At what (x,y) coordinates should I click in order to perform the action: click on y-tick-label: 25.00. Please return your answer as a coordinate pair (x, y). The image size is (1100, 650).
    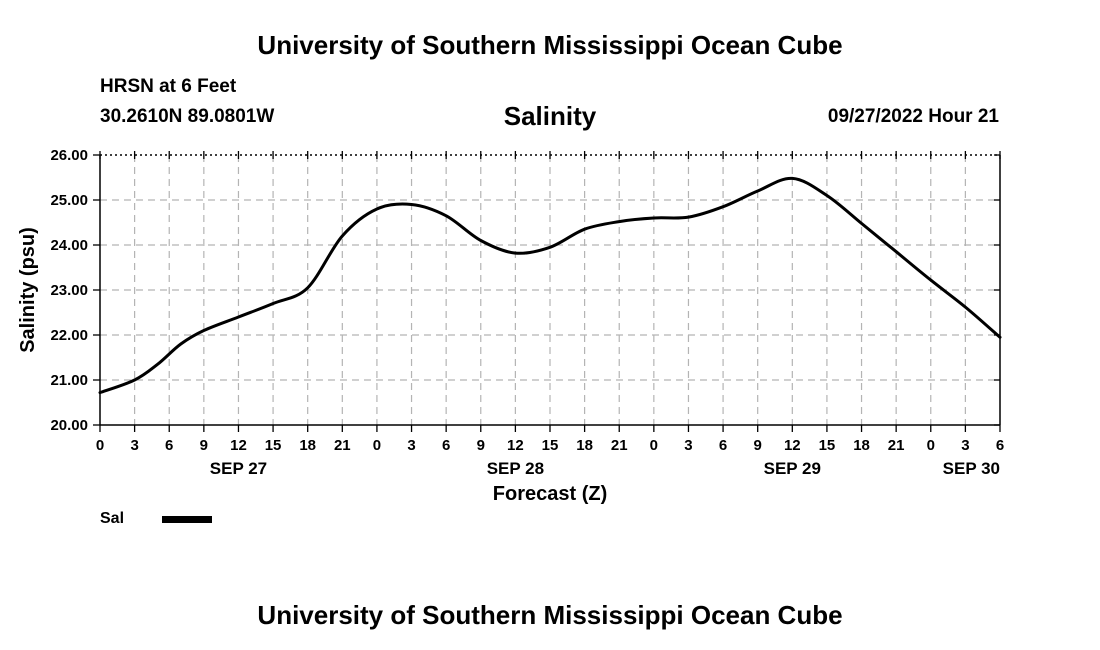
    Looking at the image, I should click on (69, 200).